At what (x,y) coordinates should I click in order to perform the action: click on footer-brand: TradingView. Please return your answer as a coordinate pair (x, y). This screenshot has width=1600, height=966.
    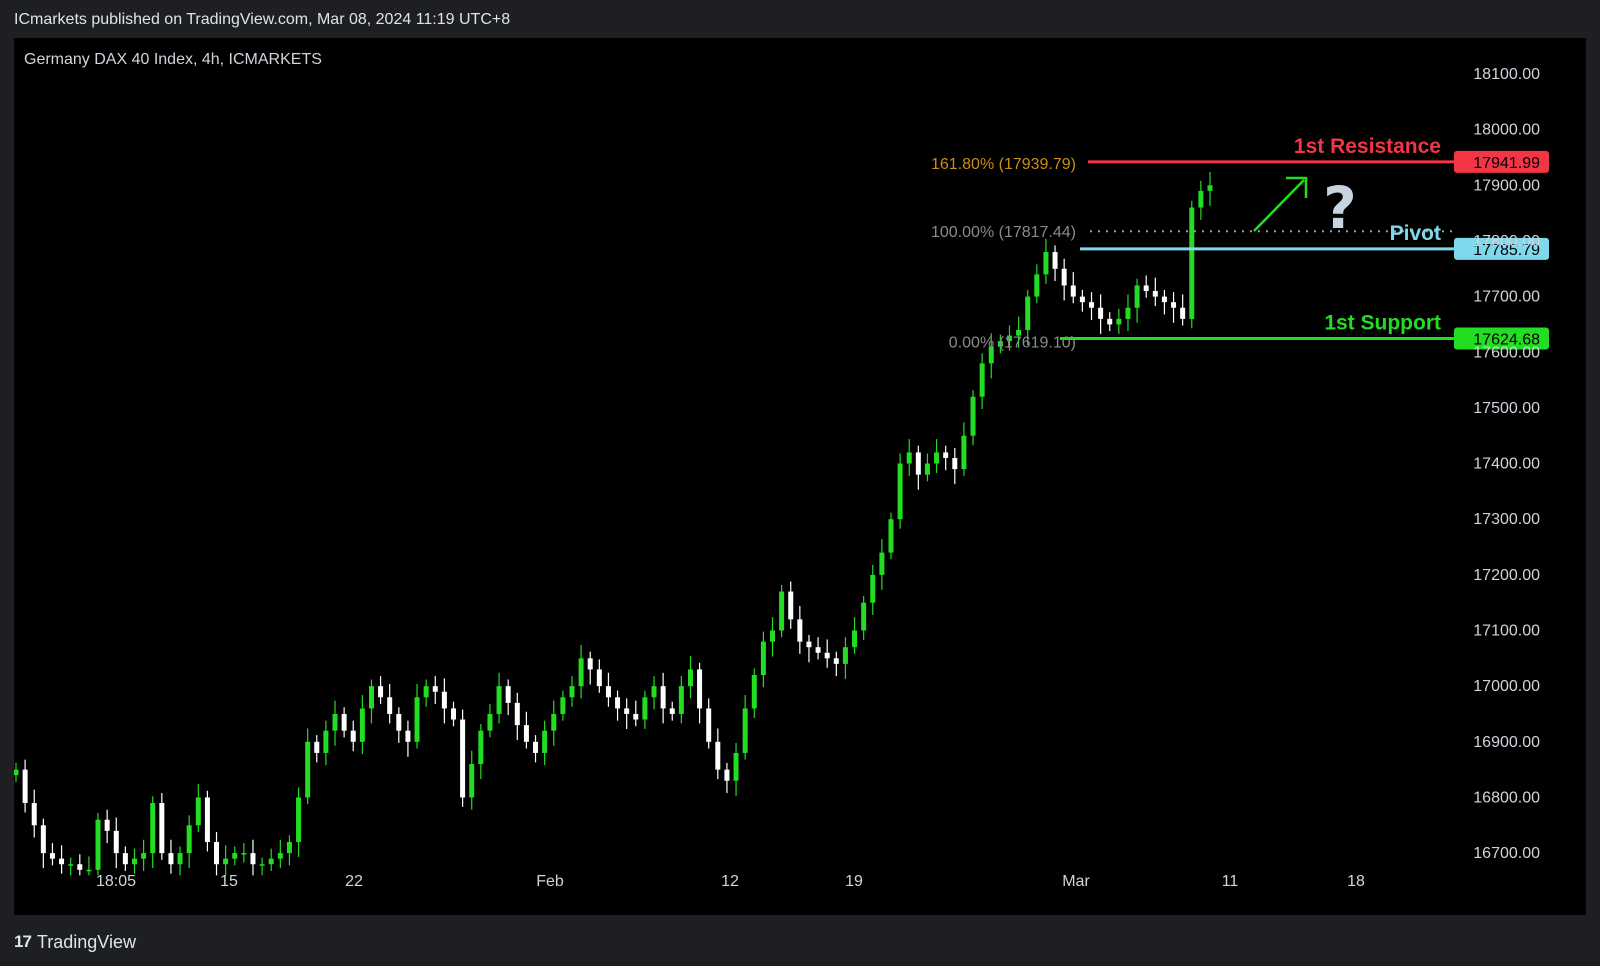
    Looking at the image, I should click on (86, 941).